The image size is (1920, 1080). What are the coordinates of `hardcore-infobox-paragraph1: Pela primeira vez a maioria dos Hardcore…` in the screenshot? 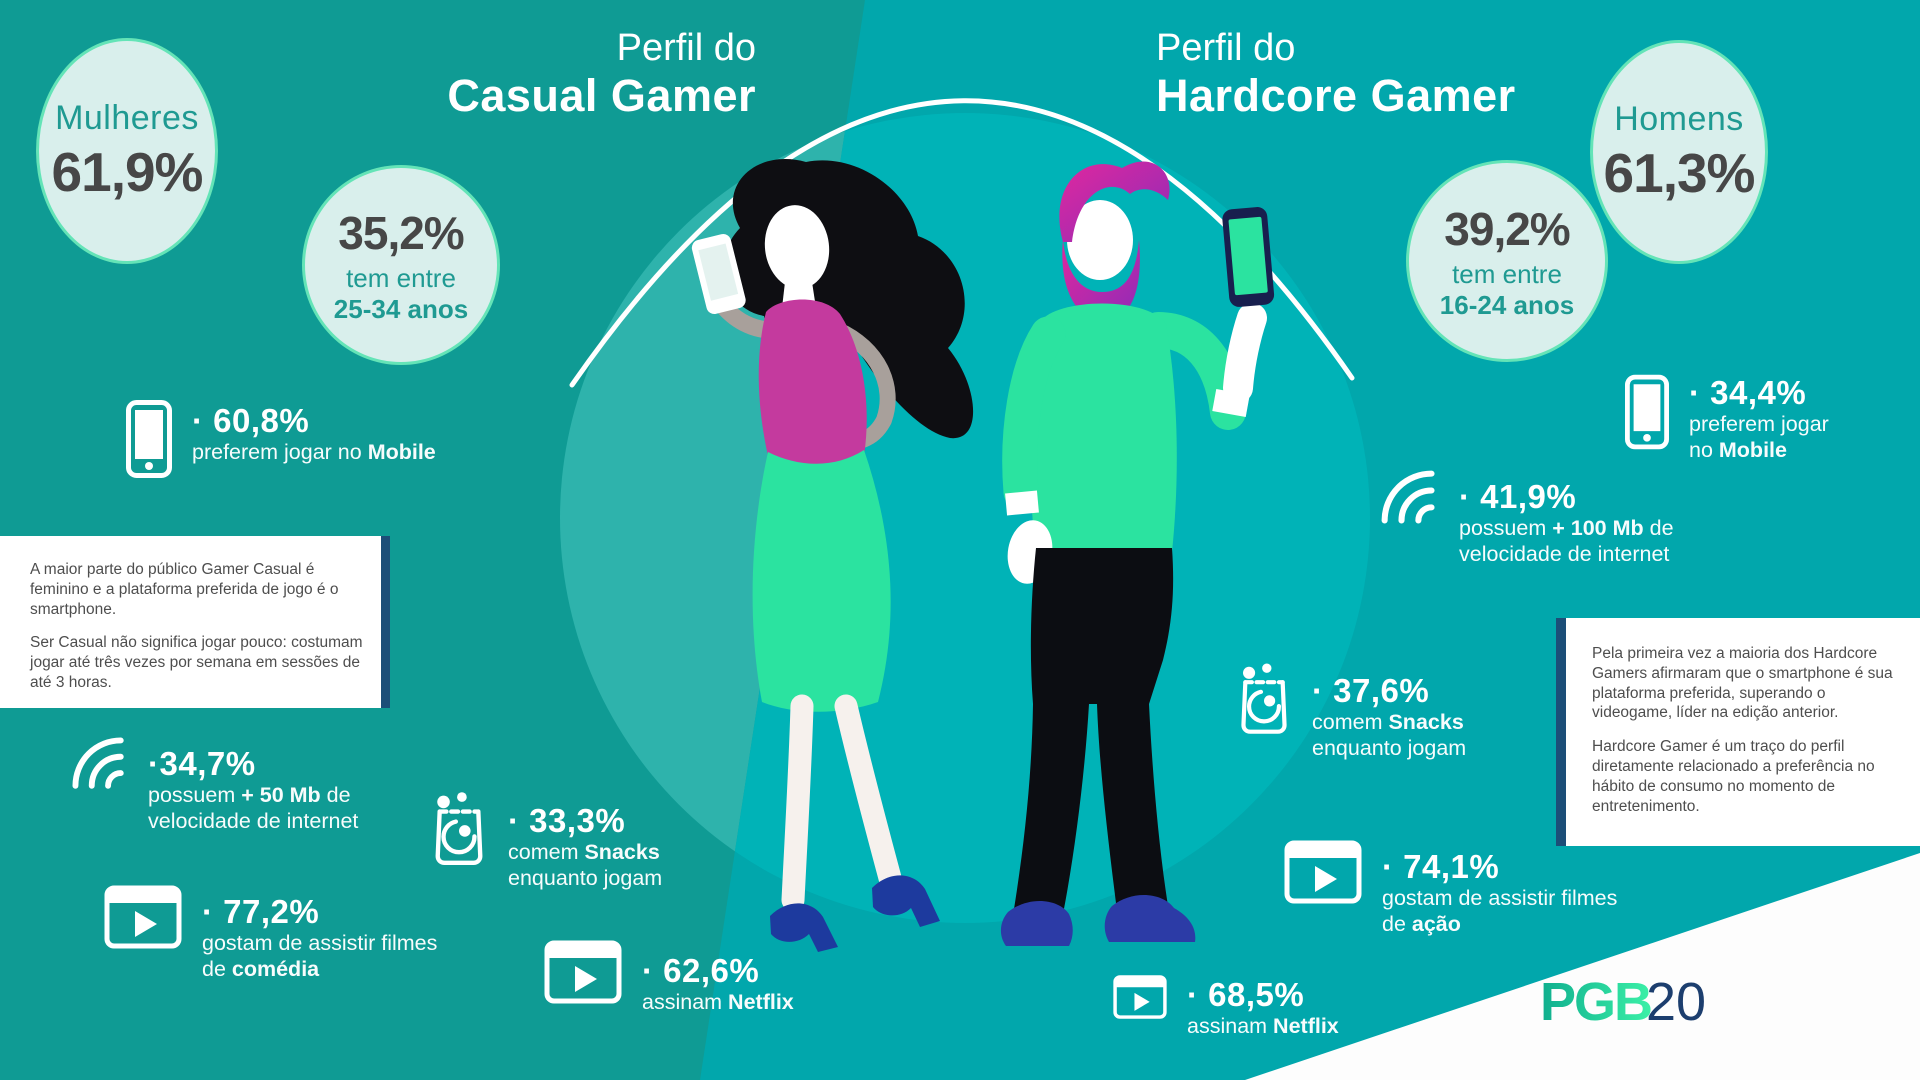 It's located at (1742, 683).